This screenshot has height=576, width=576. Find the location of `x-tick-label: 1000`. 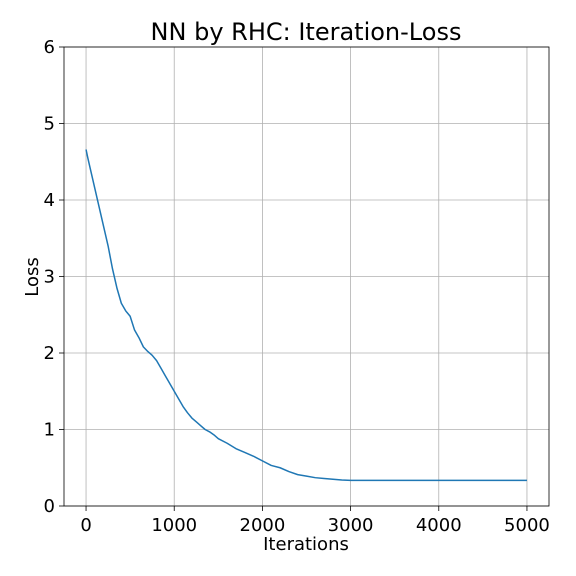

x-tick-label: 1000 is located at coordinates (174, 525).